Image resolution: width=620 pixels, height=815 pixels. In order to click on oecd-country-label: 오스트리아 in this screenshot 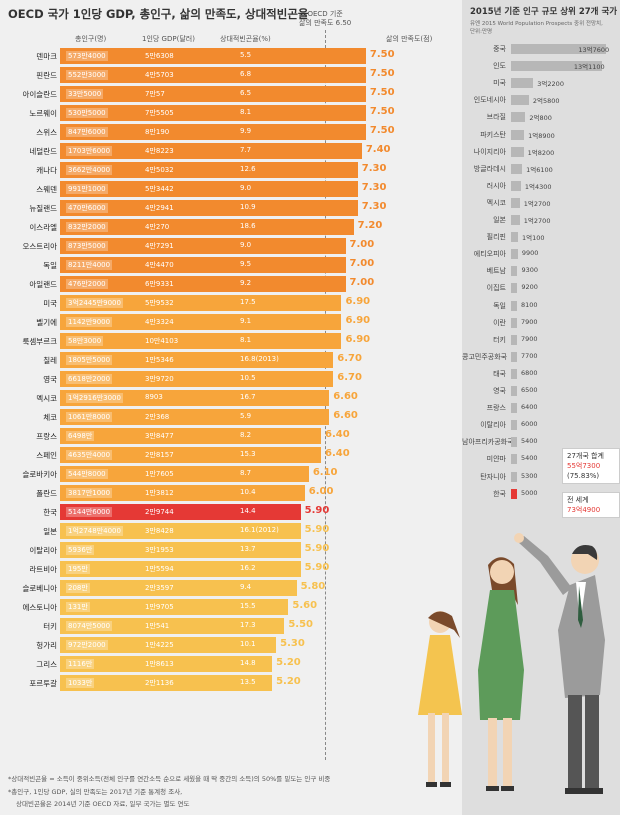, I will do `click(40, 246)`.